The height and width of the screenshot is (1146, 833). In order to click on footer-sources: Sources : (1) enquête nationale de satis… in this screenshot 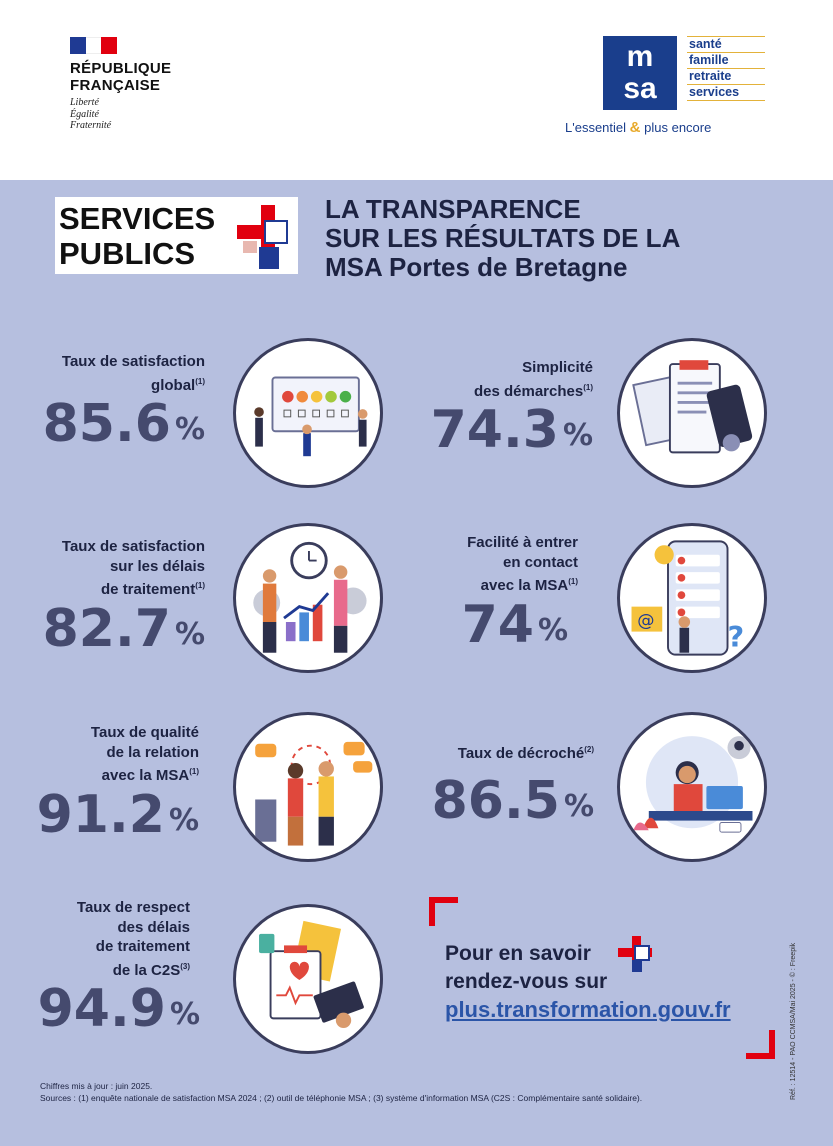, I will do `click(341, 1098)`.